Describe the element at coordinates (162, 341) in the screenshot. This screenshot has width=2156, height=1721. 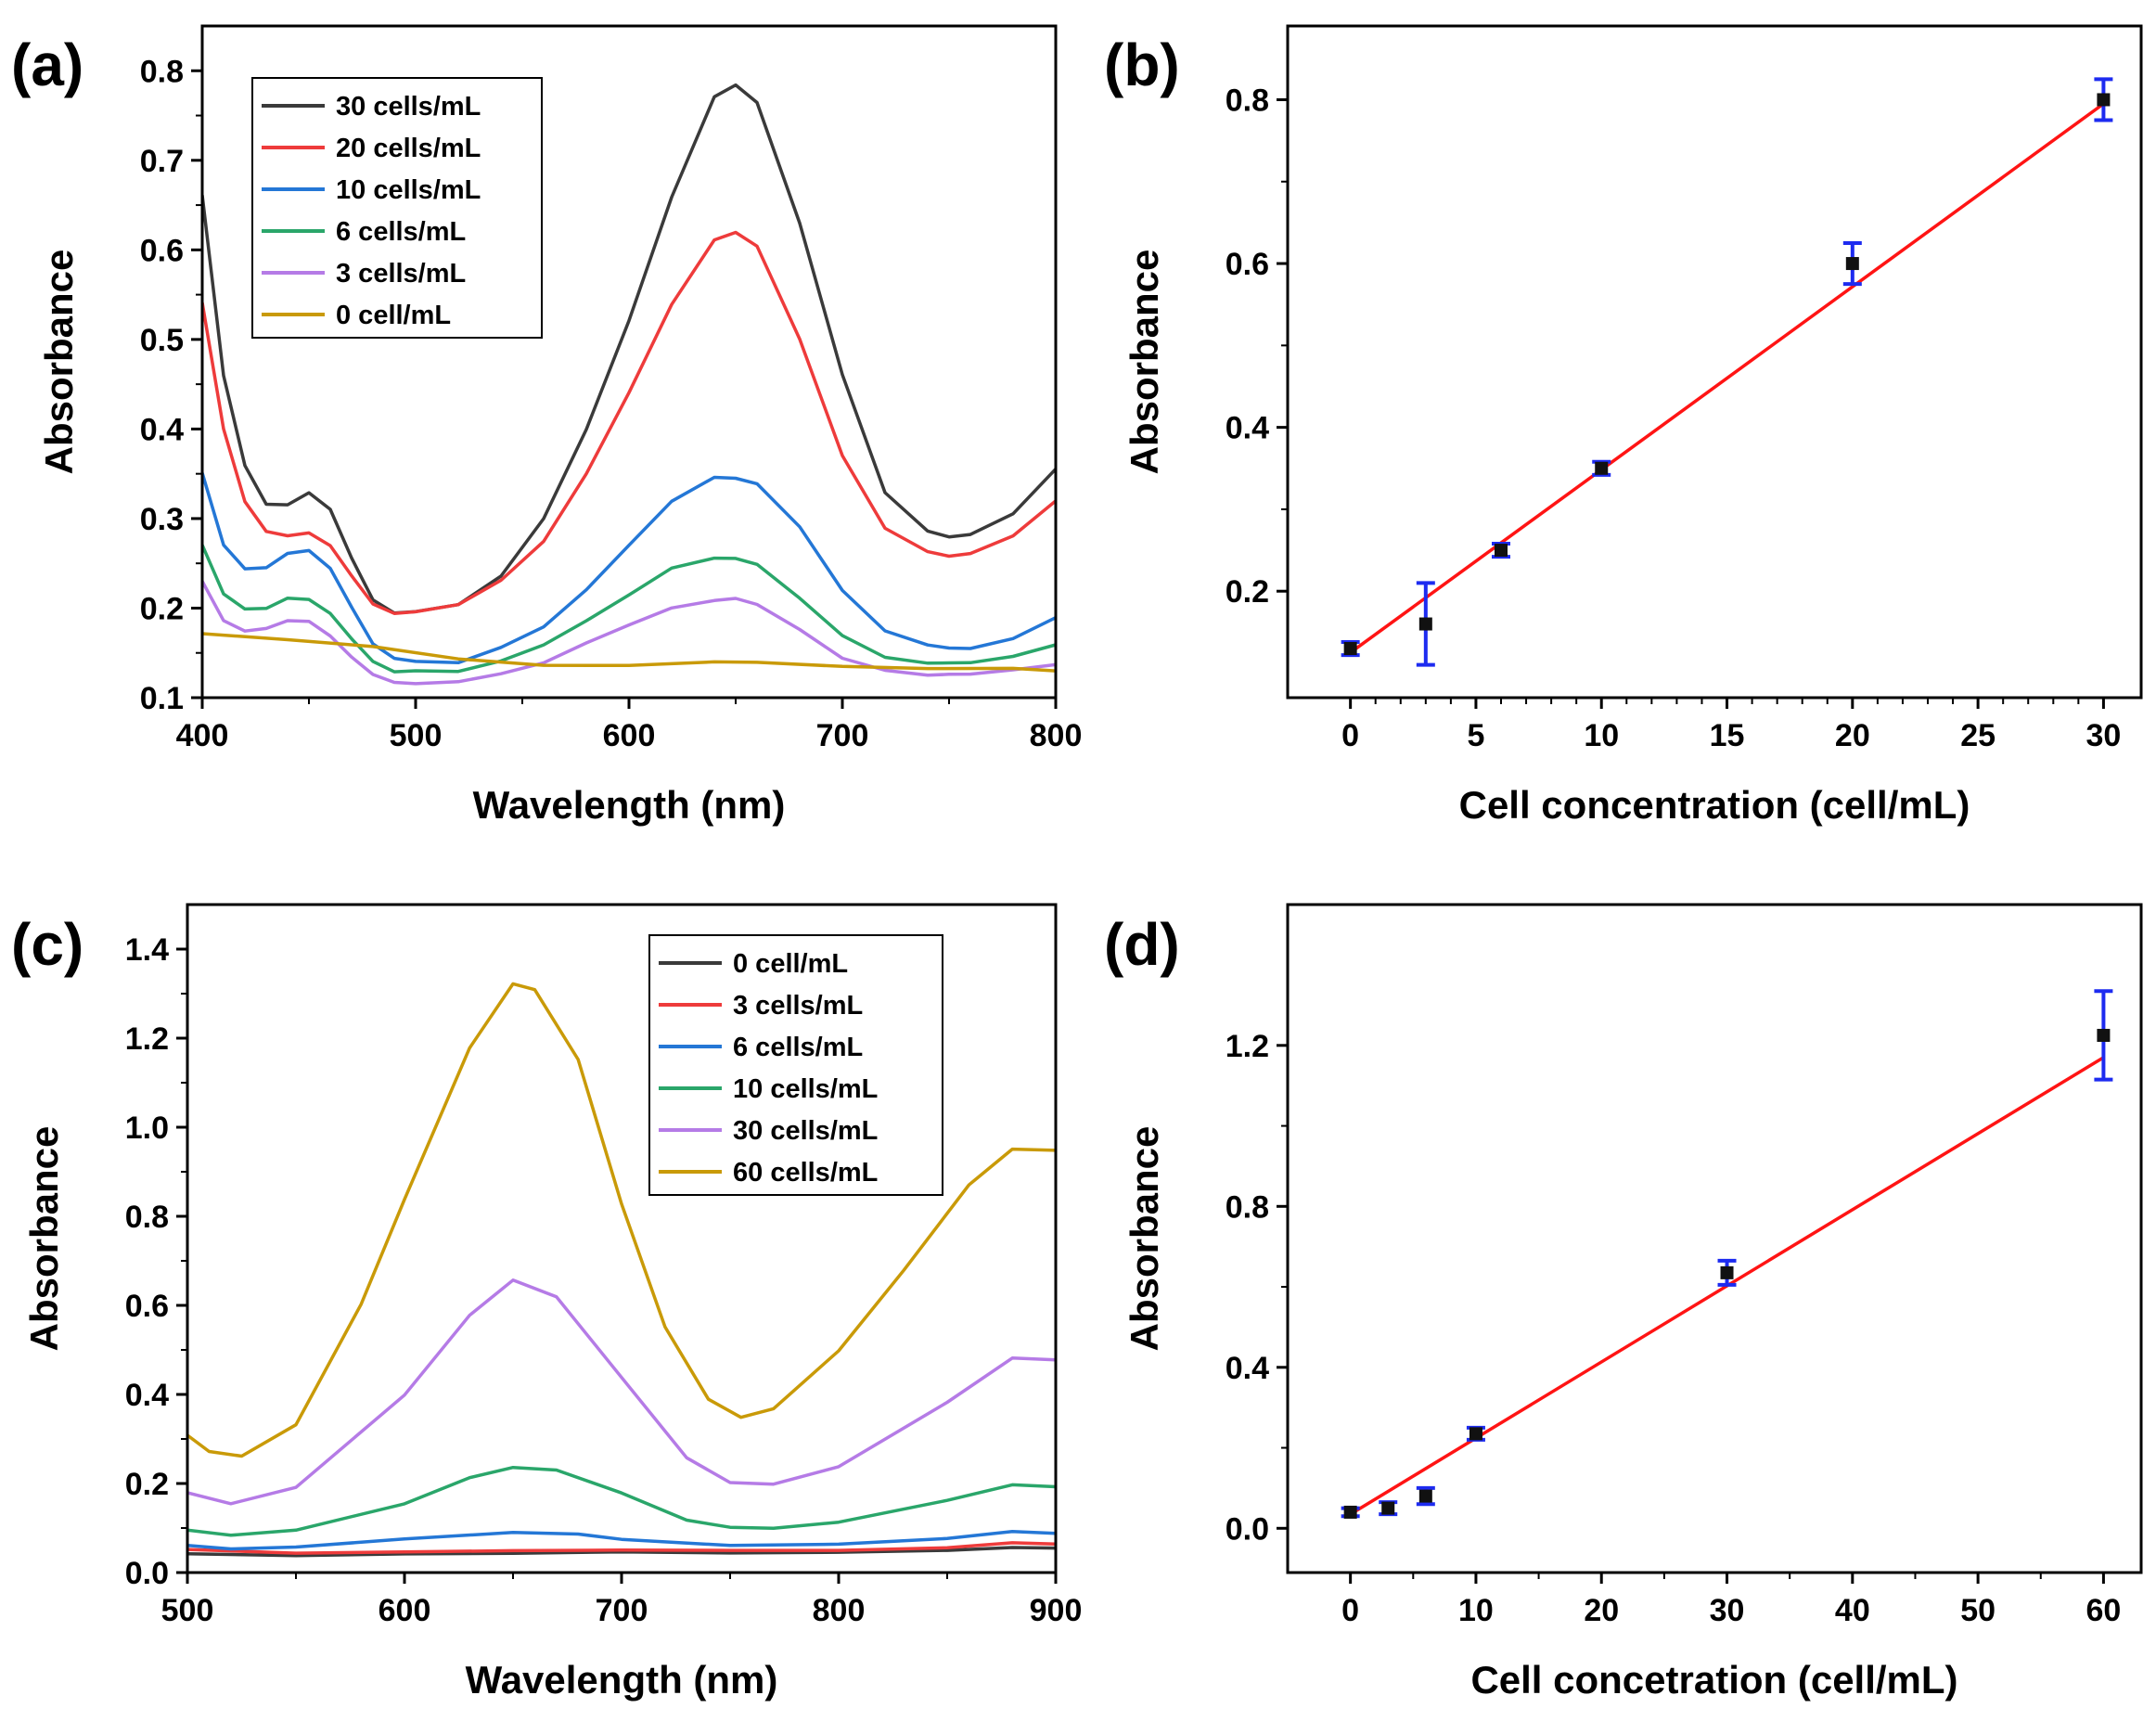
I see `y-tick-label: 0.5` at that location.